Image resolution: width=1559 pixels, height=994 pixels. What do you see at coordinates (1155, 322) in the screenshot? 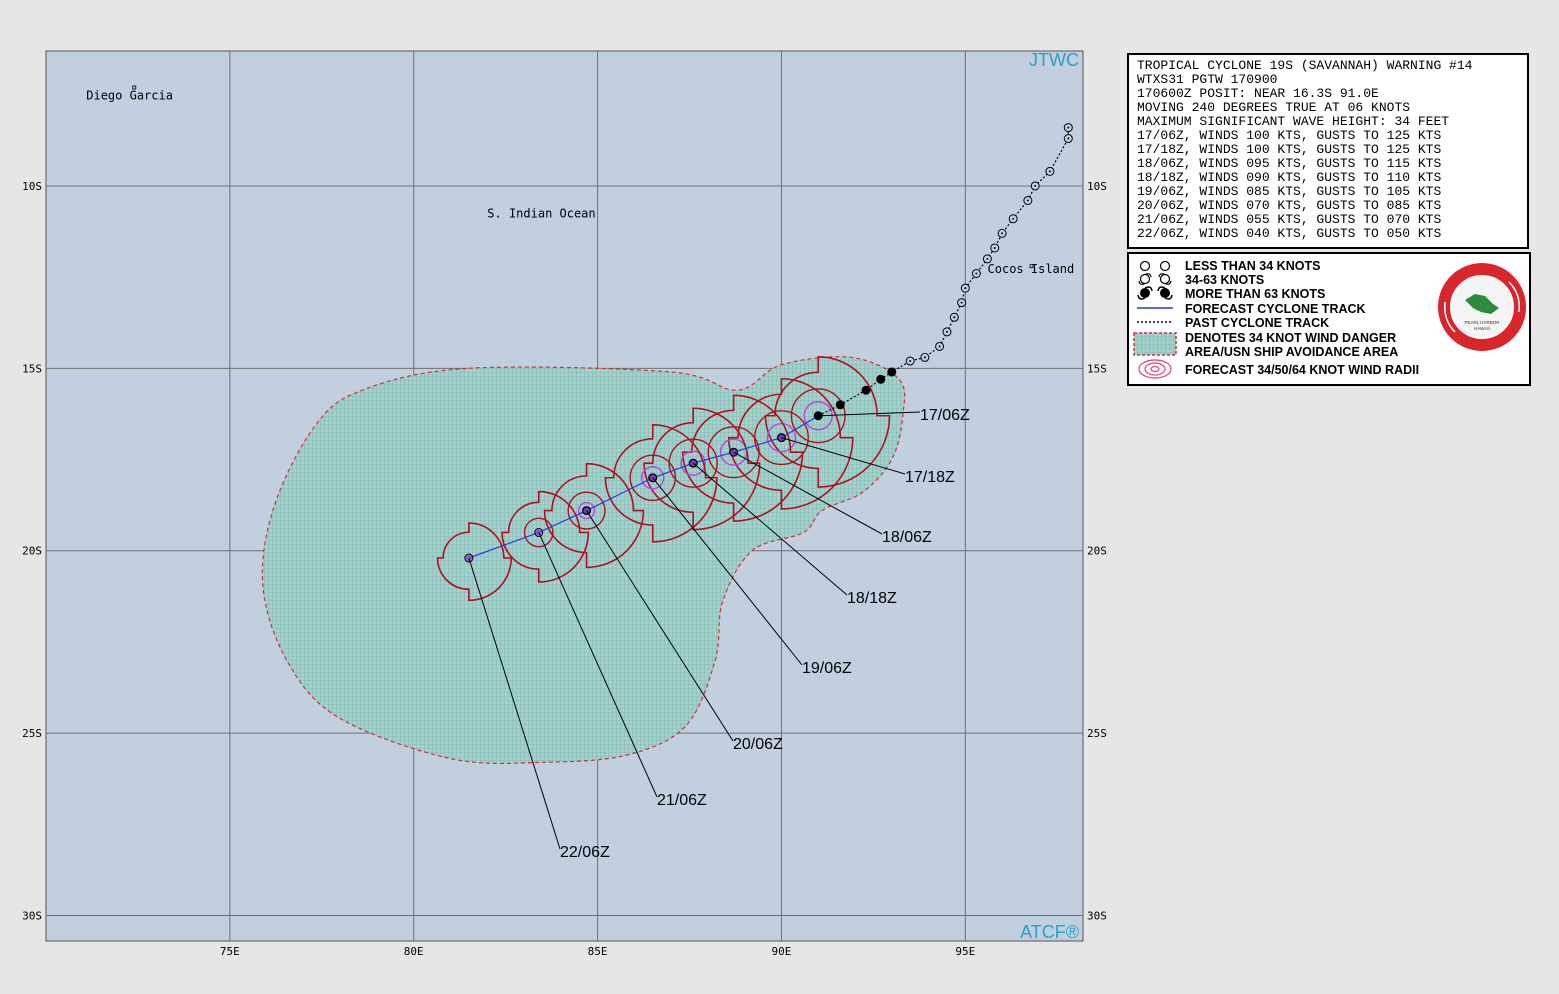
I see `past-track-icon` at bounding box center [1155, 322].